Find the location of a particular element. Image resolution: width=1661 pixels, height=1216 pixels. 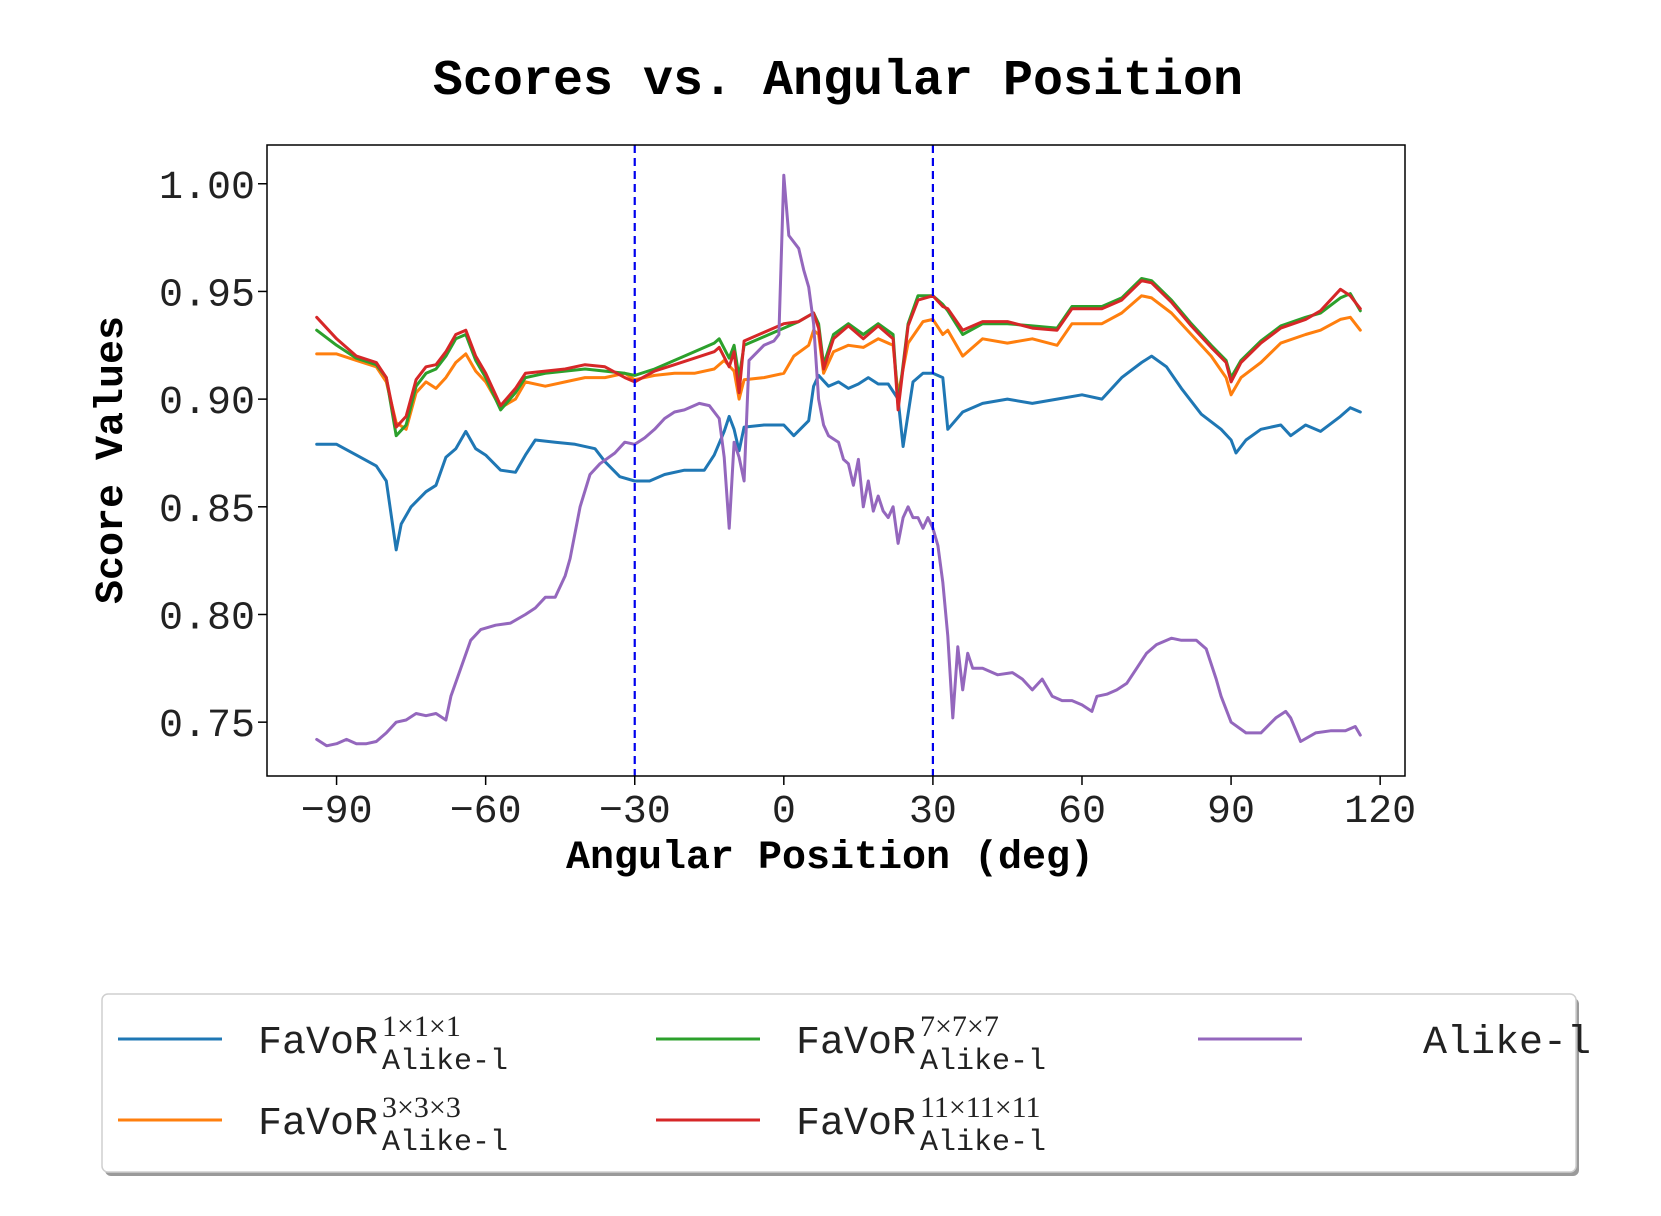

y-tick-label: 1.00 is located at coordinates (207, 188).